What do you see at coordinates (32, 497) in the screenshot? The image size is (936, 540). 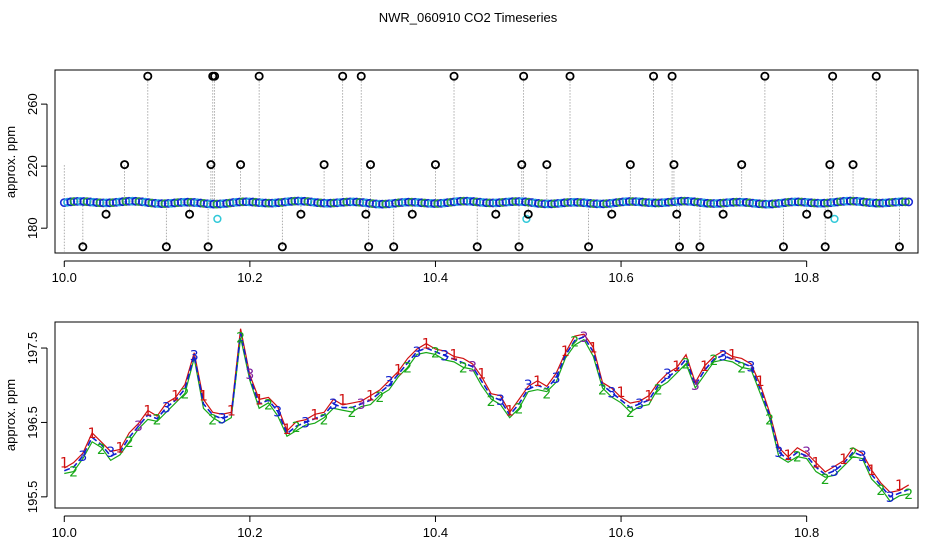 I see `bottom-y-tick-label: 195.5` at bounding box center [32, 497].